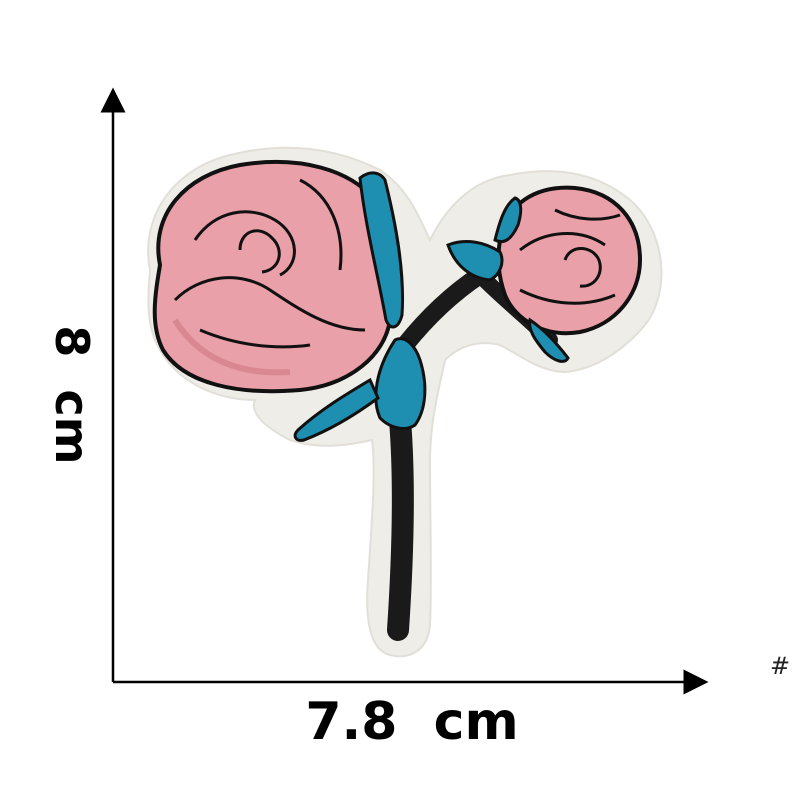 This screenshot has height=800, width=800. I want to click on sepal-bud-top, so click(508, 220).